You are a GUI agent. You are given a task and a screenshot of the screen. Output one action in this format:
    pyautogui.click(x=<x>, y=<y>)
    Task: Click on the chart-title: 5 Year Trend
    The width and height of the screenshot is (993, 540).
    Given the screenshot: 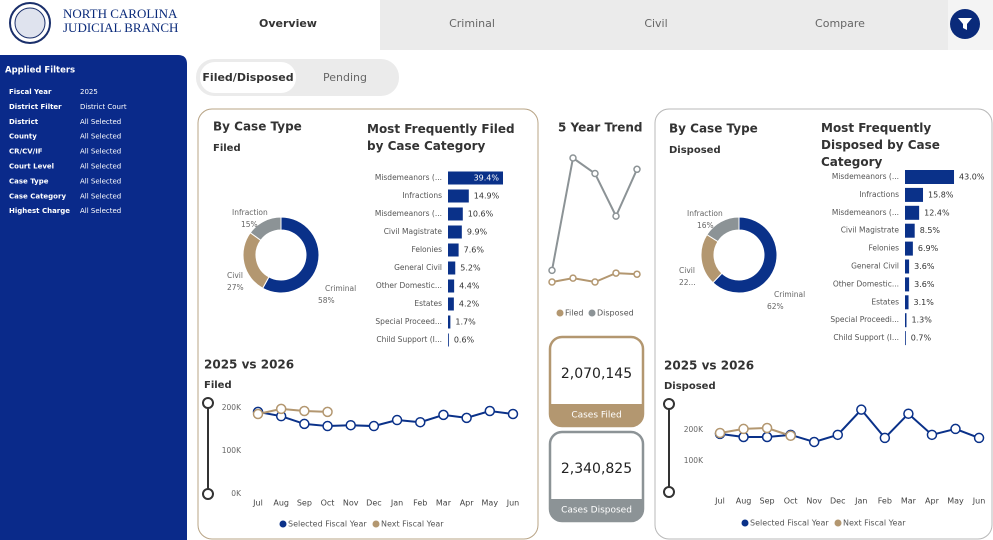 What is the action you would take?
    pyautogui.click(x=600, y=128)
    